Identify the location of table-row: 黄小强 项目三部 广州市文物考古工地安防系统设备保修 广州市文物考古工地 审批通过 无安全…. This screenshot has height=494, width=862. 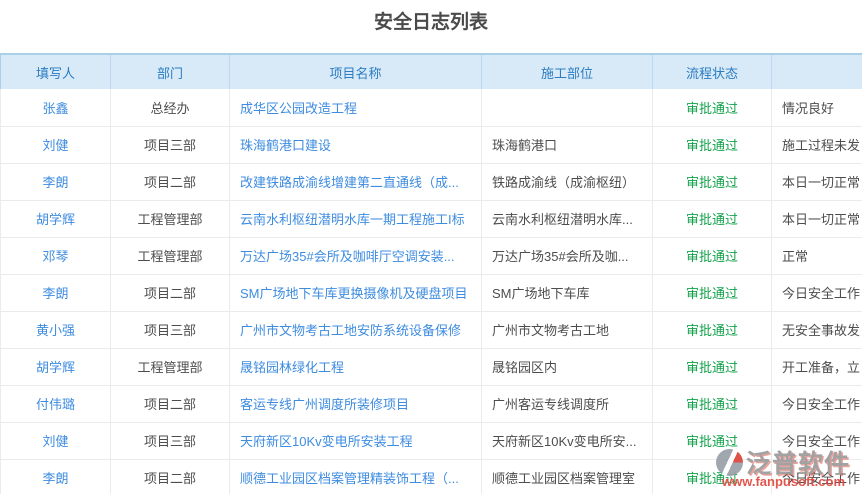
(431, 330).